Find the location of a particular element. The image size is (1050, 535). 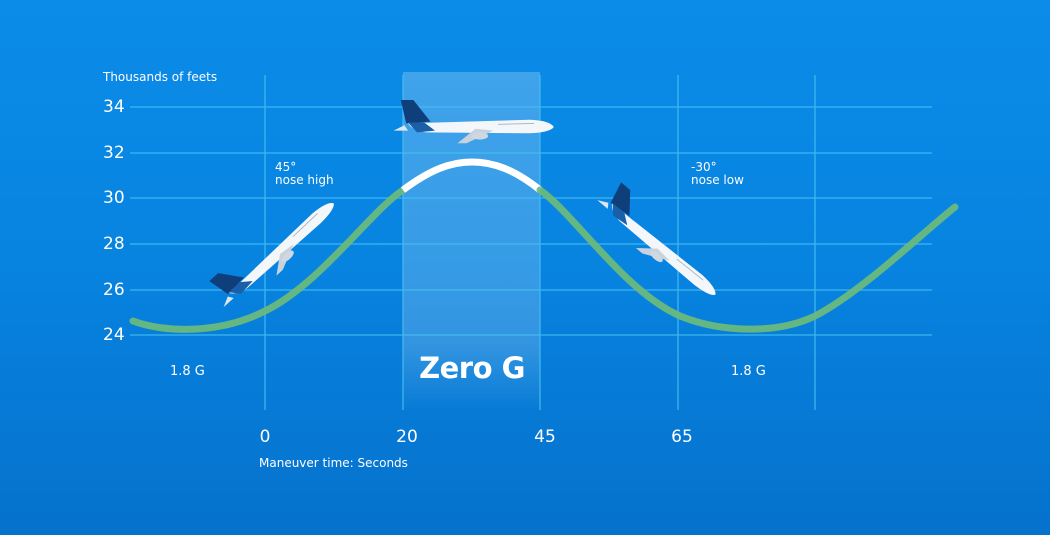

y-tick-30: 30 is located at coordinates (114, 198).